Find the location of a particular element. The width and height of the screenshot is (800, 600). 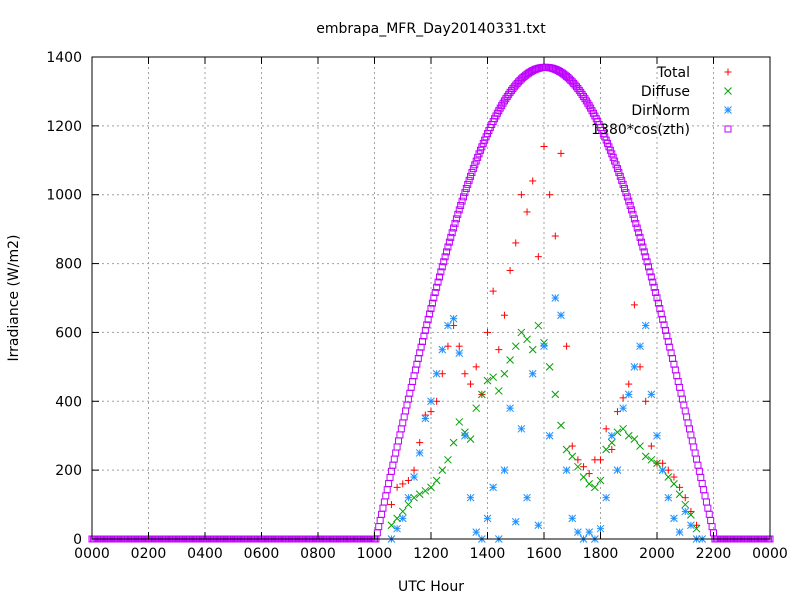

legend-label: Diffuse is located at coordinates (665, 92).